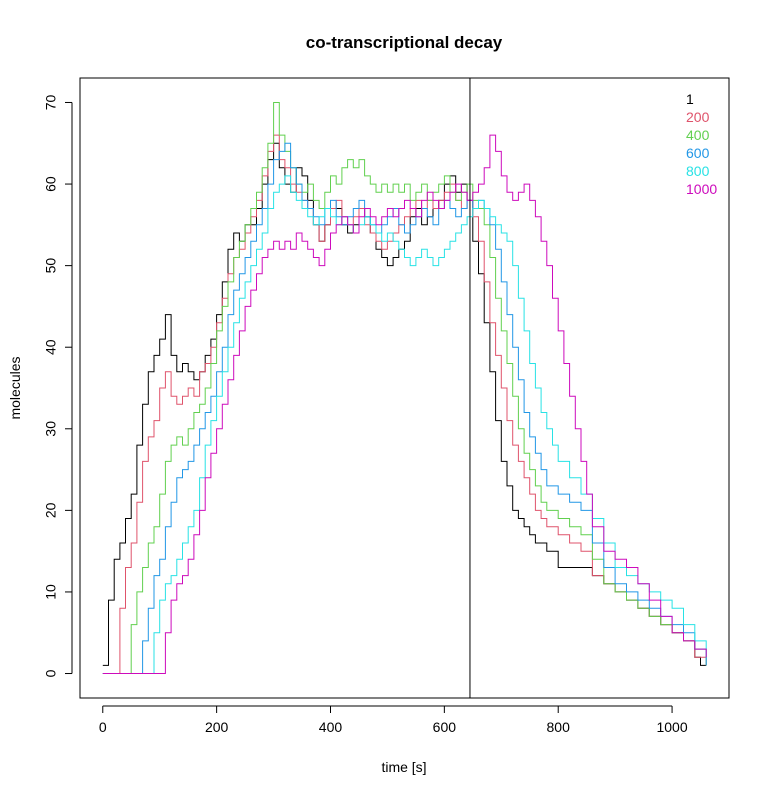  What do you see at coordinates (51, 592) in the screenshot?
I see `y-tick-label: 10` at bounding box center [51, 592].